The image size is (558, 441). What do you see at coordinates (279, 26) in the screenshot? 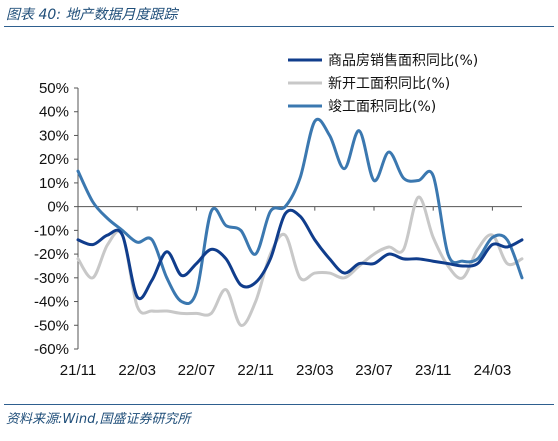
I see `top-divider` at bounding box center [279, 26].